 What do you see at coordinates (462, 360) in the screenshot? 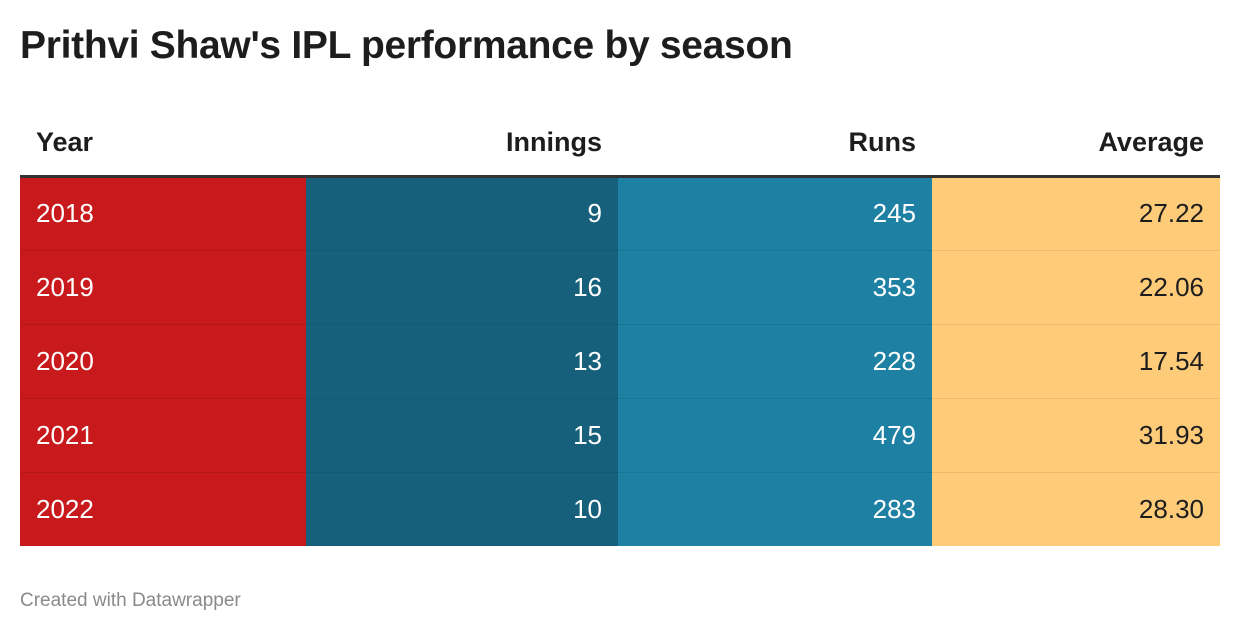
I see `cell-innings: 13` at bounding box center [462, 360].